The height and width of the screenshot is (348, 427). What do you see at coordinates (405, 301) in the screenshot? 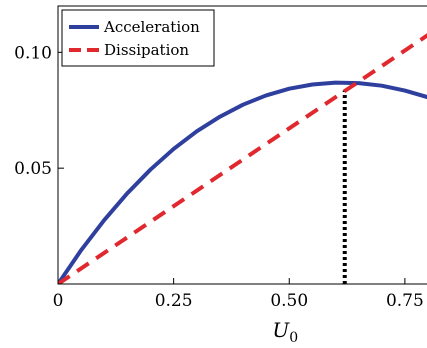
I see `x-tick-label-3: 0.75` at bounding box center [405, 301].